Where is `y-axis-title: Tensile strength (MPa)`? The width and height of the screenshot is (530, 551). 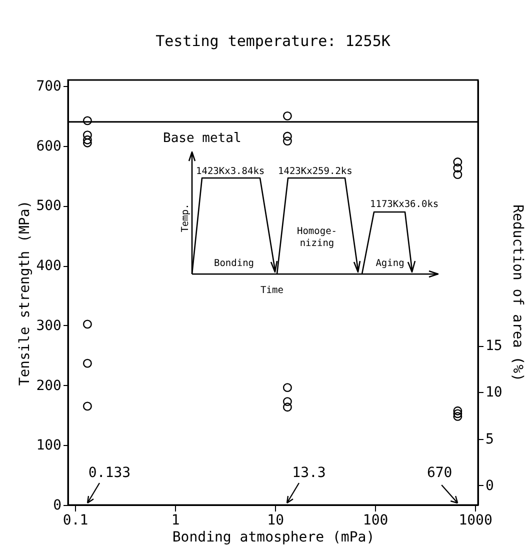
y-axis-title: Tensile strength (MPa) is located at coordinates (25, 293).